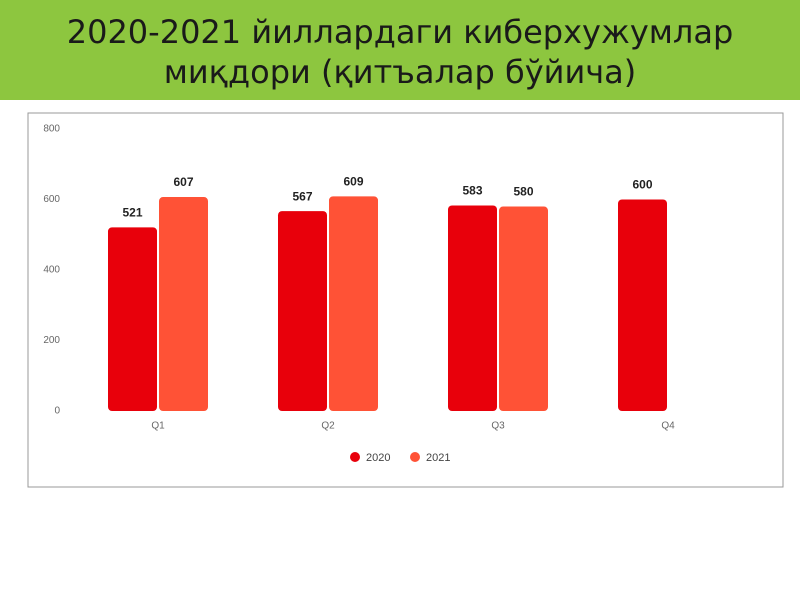 The width and height of the screenshot is (800, 600). I want to click on y-tick-label: 600, so click(51, 199).